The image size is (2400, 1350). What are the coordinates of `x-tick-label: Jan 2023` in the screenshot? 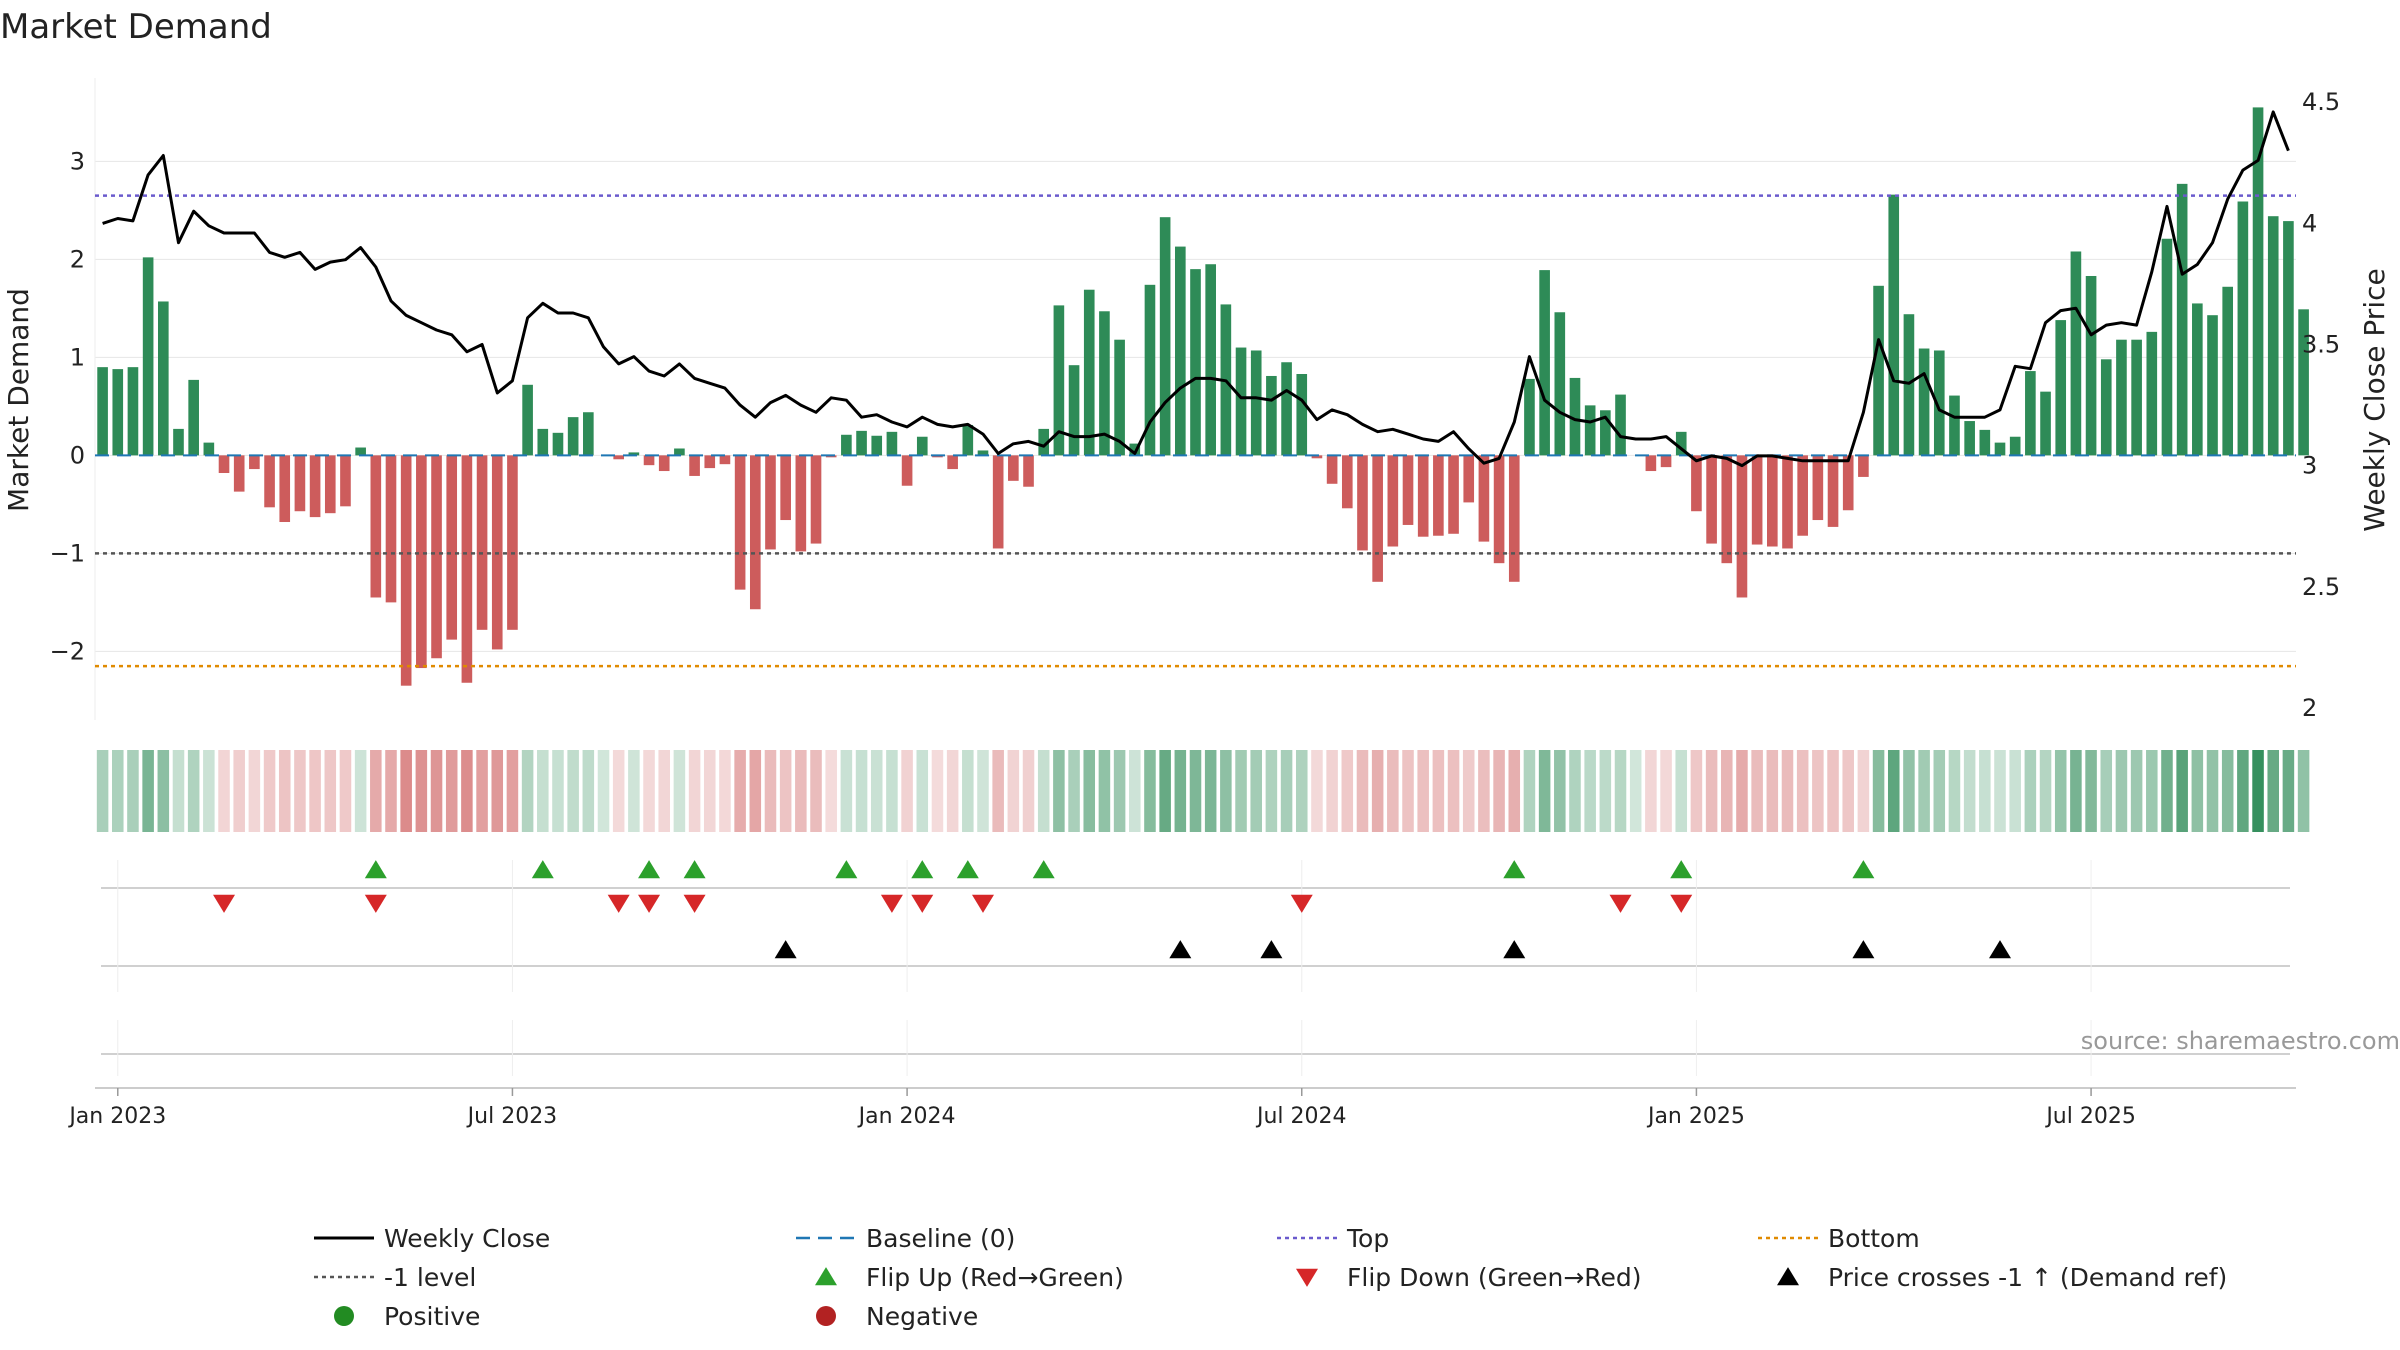 It's located at (116, 1116).